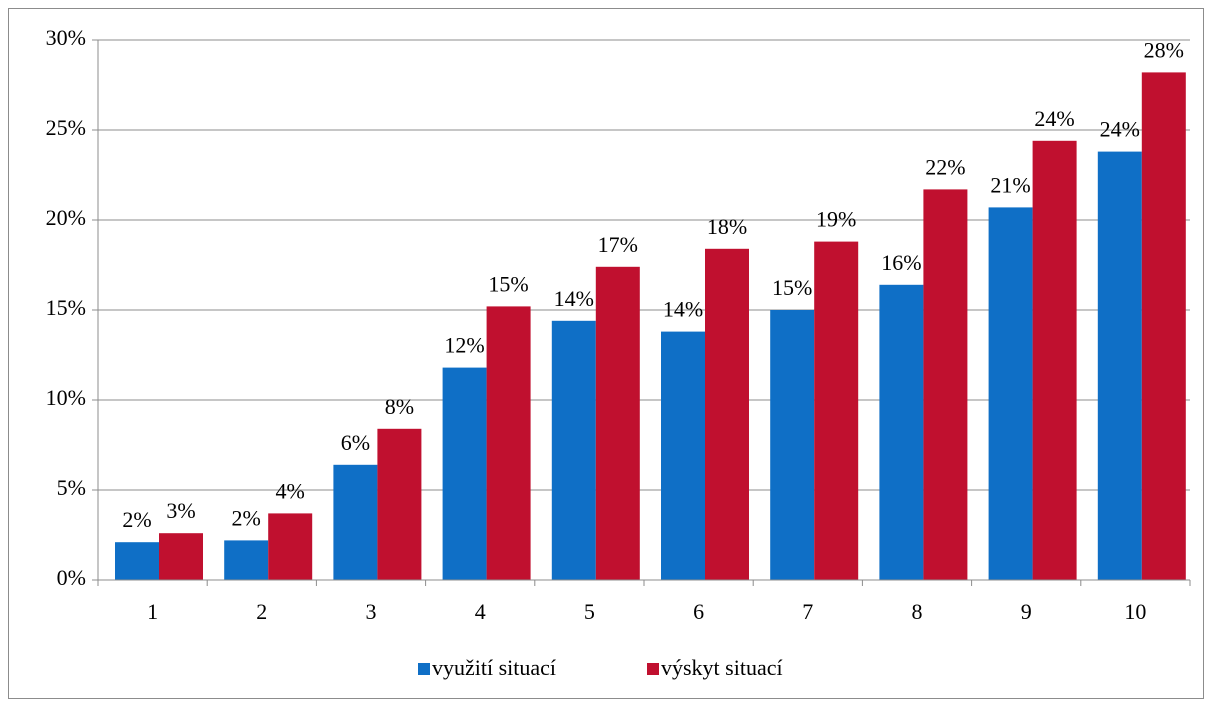 The image size is (1208, 704). I want to click on x-tick-label: 5, so click(589, 611).